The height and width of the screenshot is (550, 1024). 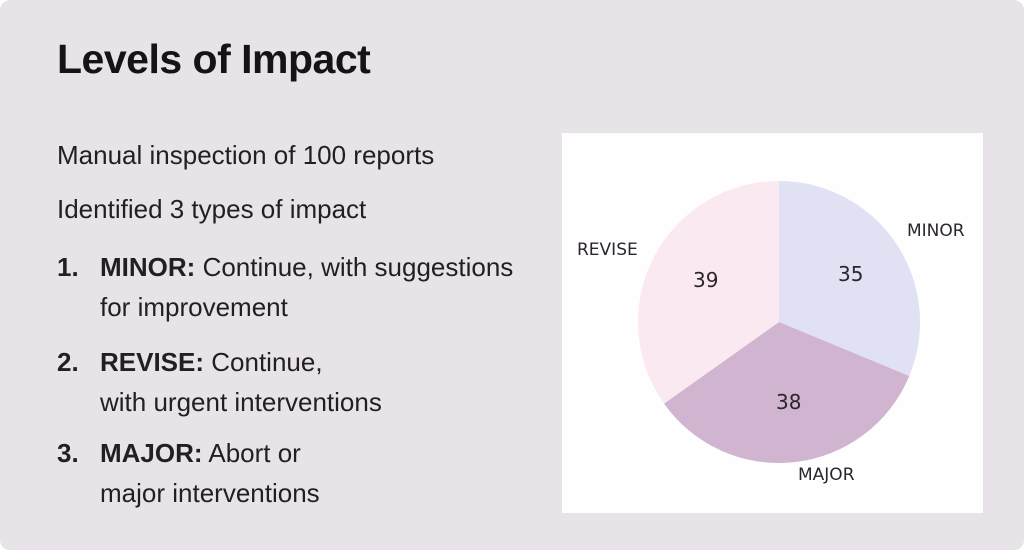 What do you see at coordinates (210, 493) in the screenshot?
I see `list-line2: major interventions` at bounding box center [210, 493].